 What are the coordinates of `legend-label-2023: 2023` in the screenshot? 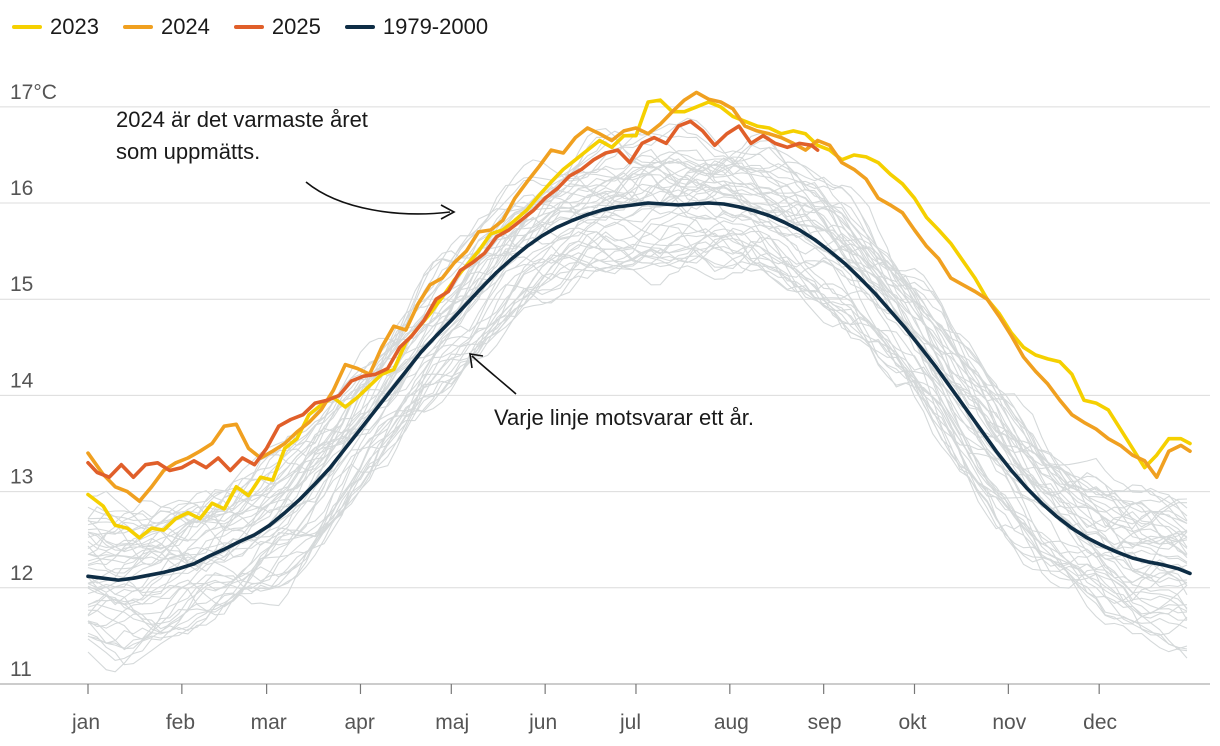 It's located at (74, 26).